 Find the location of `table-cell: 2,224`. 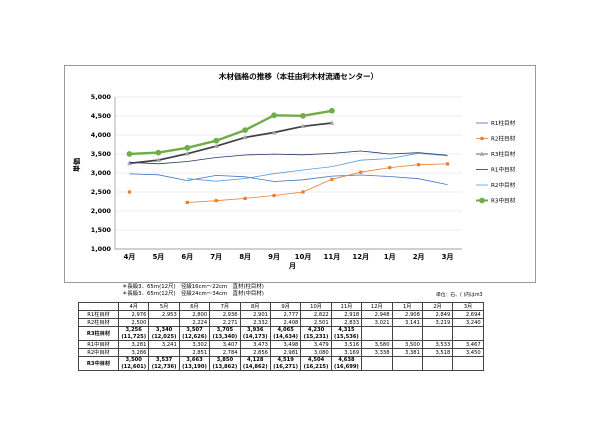

table-cell: 2,224 is located at coordinates (194, 322).